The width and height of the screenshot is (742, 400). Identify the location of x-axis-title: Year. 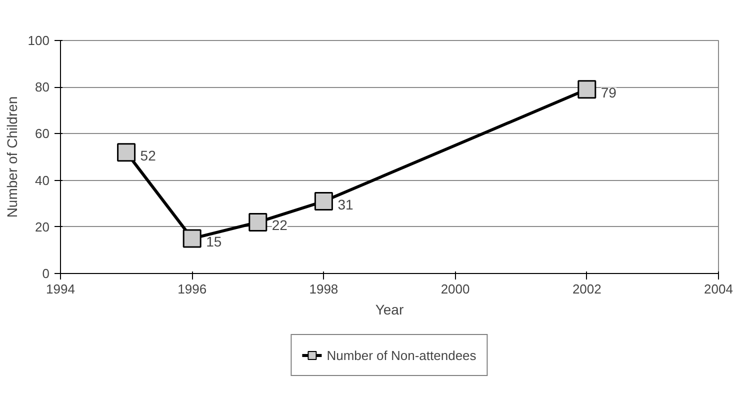
(389, 310).